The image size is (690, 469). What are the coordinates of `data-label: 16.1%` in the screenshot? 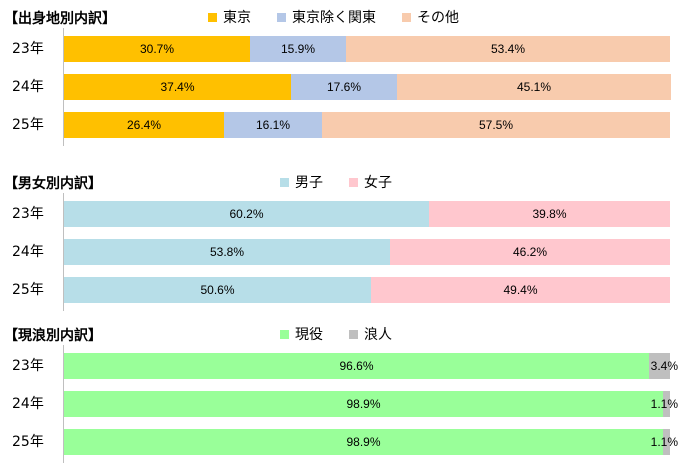 It's located at (273, 125).